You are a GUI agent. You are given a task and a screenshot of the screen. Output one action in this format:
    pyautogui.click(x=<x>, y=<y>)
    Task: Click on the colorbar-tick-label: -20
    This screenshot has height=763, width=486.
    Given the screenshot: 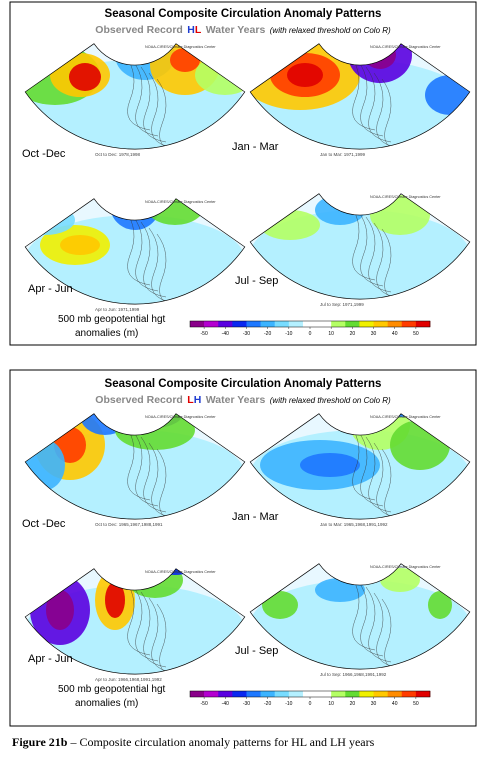 What is the action you would take?
    pyautogui.click(x=267, y=704)
    